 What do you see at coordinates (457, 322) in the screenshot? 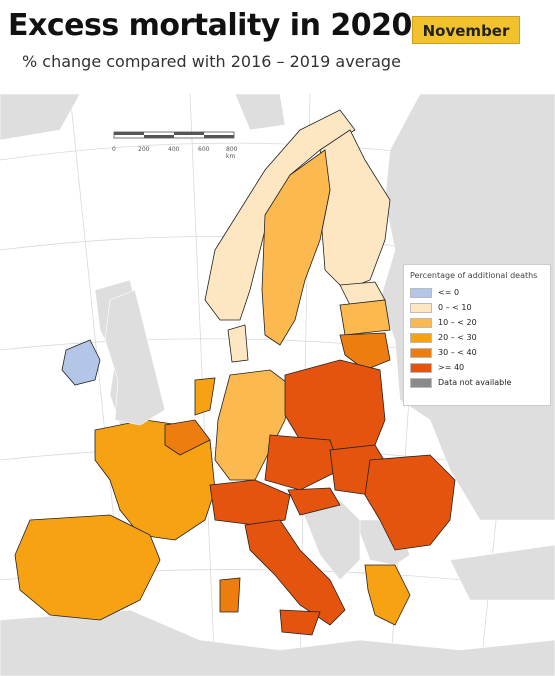
I see `legend-label: 10 – < 20` at bounding box center [457, 322].